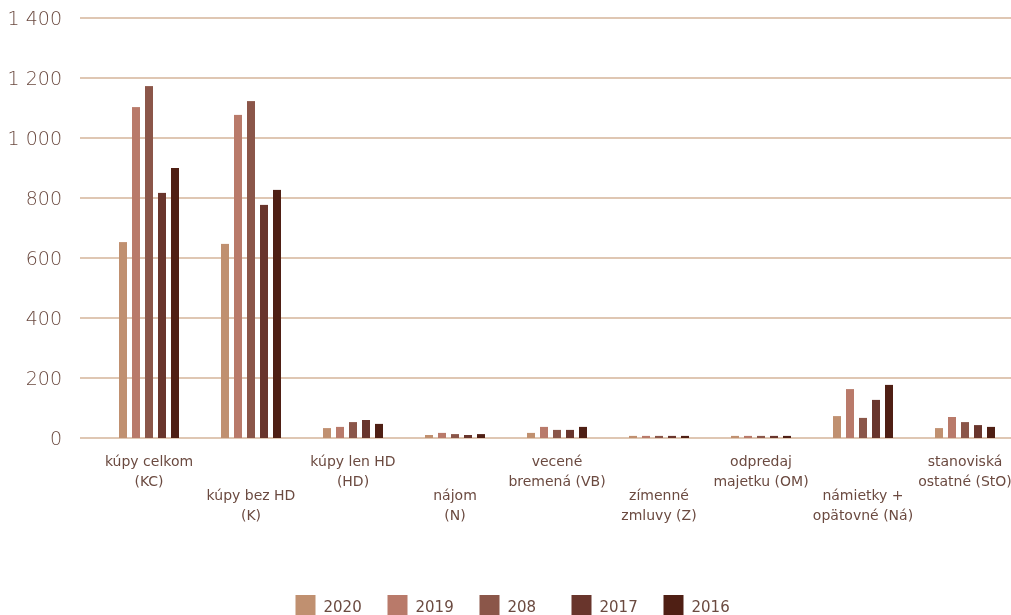  What do you see at coordinates (34, 137) in the screenshot?
I see `y-tick-label: 1 000` at bounding box center [34, 137].